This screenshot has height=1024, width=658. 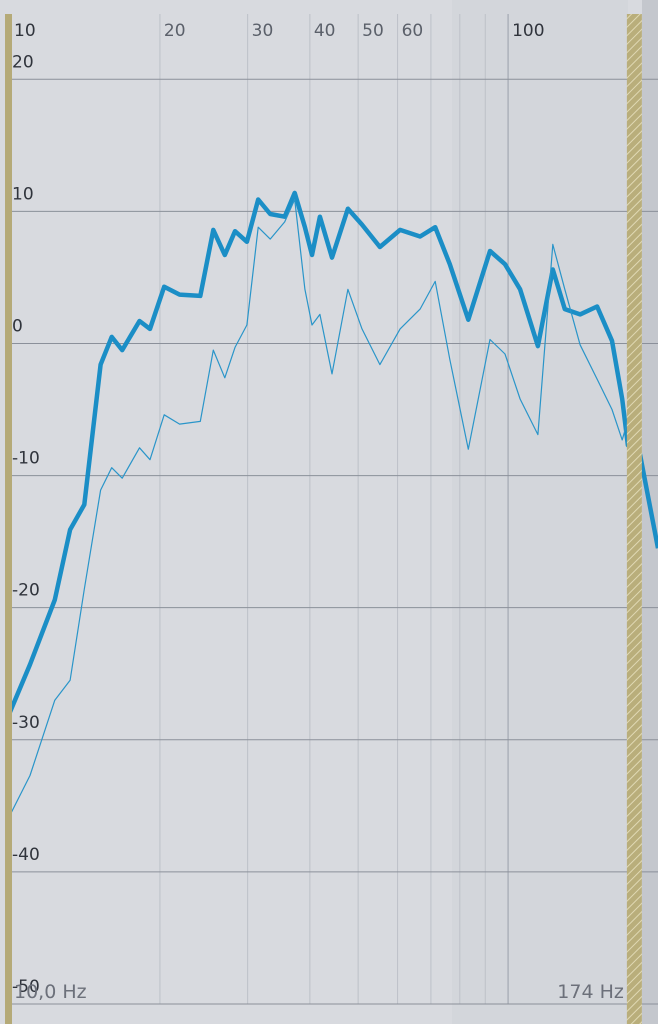 What do you see at coordinates (26, 723) in the screenshot?
I see `y-tick-label: -30` at bounding box center [26, 723].